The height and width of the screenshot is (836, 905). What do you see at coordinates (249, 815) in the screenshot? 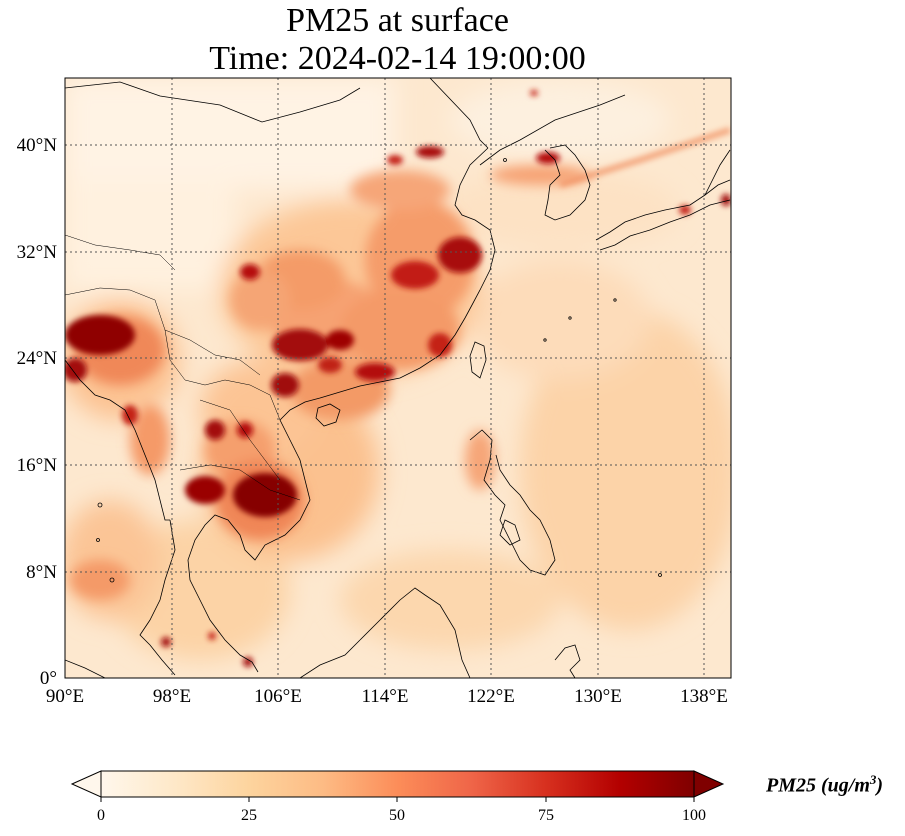
I see `colorbar-tick-label: 25` at bounding box center [249, 815].